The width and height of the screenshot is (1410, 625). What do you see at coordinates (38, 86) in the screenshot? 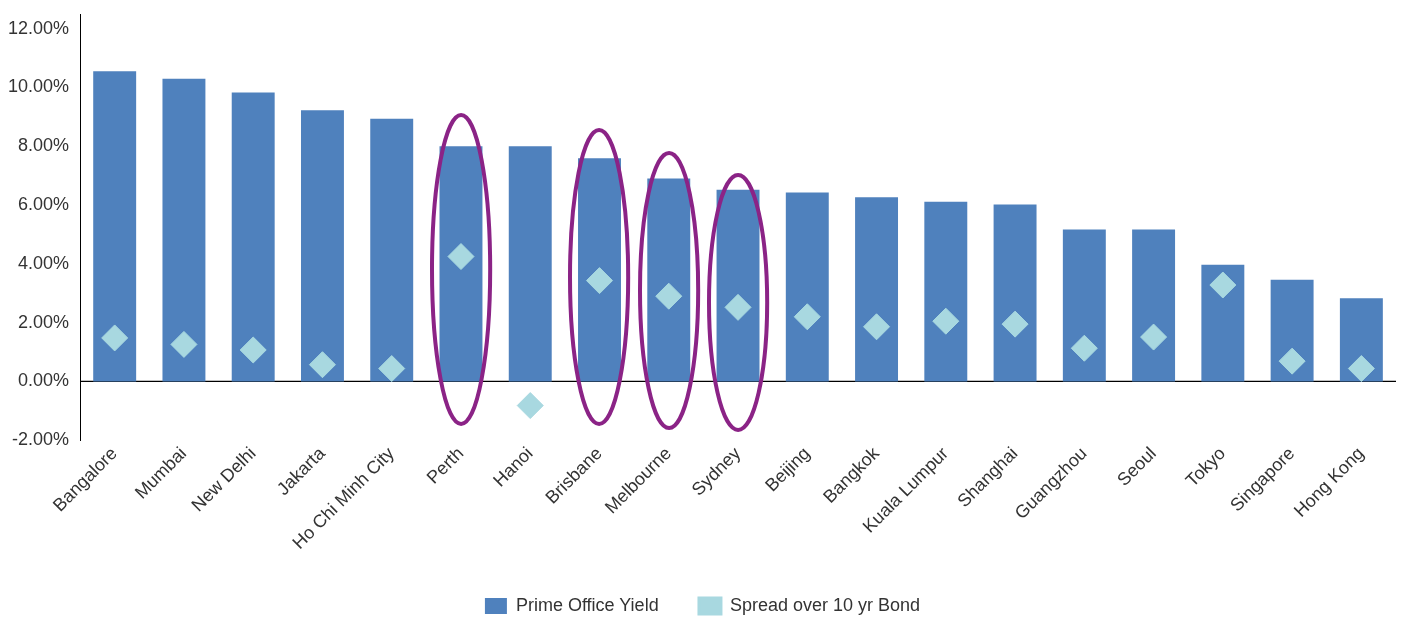
I see `y-tick-label: 10.00%` at bounding box center [38, 86].